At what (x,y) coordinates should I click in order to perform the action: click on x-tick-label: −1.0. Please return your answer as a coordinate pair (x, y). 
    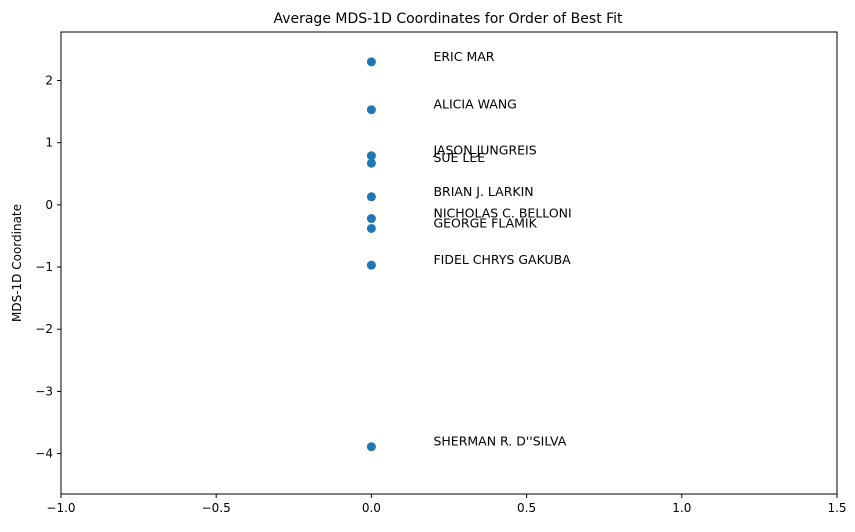
    Looking at the image, I should click on (60, 508).